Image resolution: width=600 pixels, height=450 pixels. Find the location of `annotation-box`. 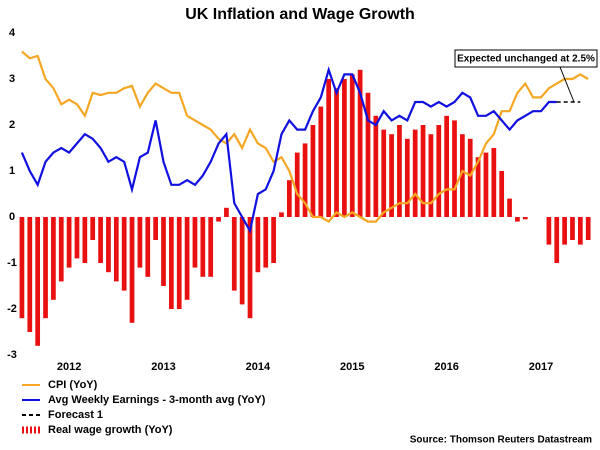

annotation-box is located at coordinates (526, 58).